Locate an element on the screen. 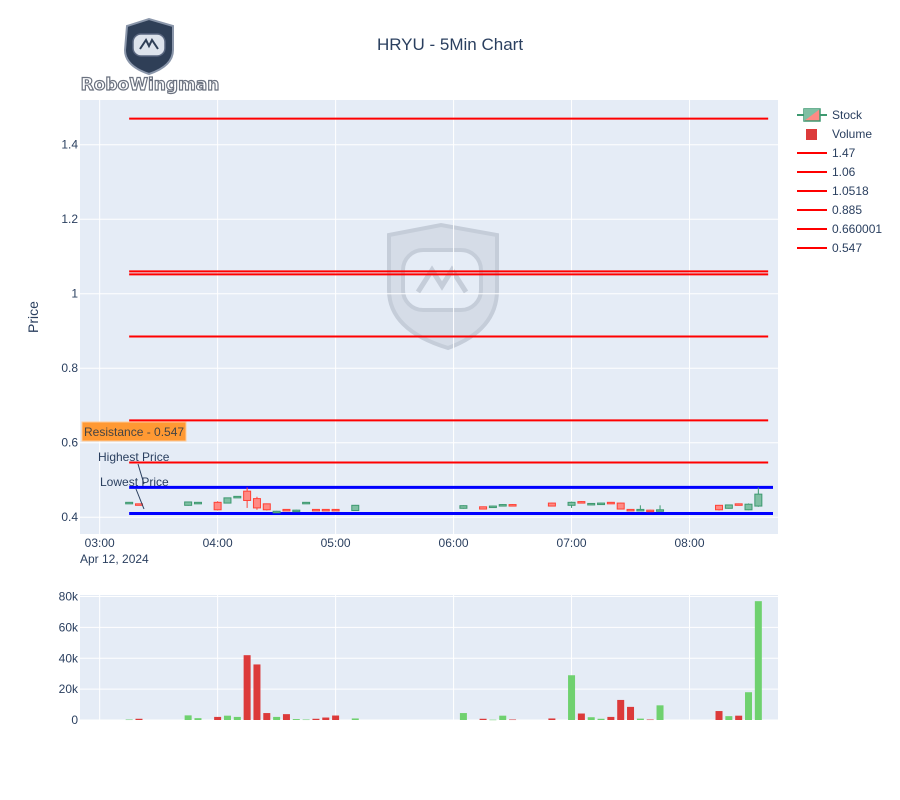  y-tick-label: 1.4 is located at coordinates (69, 145).